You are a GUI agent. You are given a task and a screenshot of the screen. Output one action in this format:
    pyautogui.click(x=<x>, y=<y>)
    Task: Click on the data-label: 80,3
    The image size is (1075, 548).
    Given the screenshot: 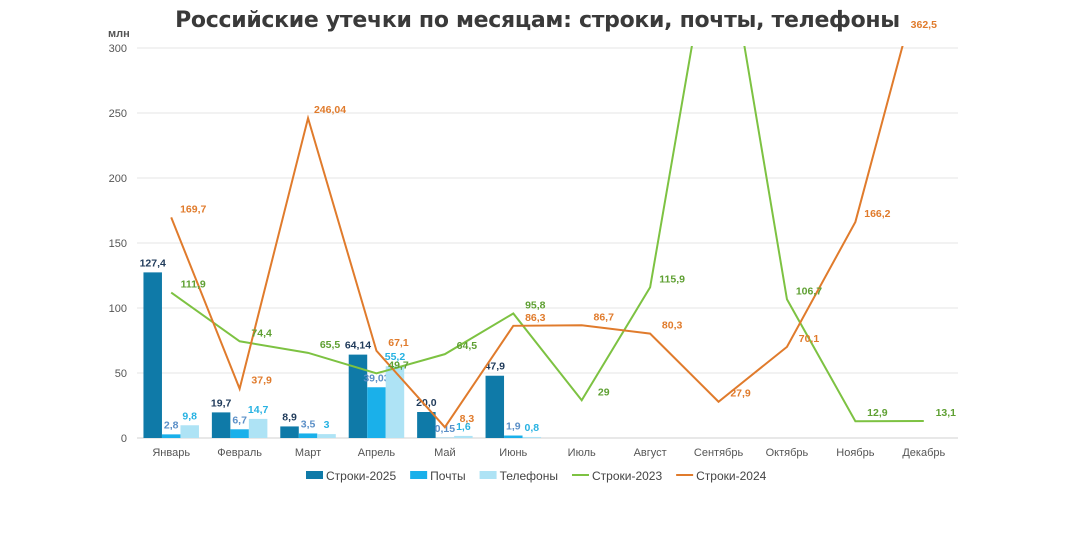 What is the action you would take?
    pyautogui.click(x=672, y=326)
    